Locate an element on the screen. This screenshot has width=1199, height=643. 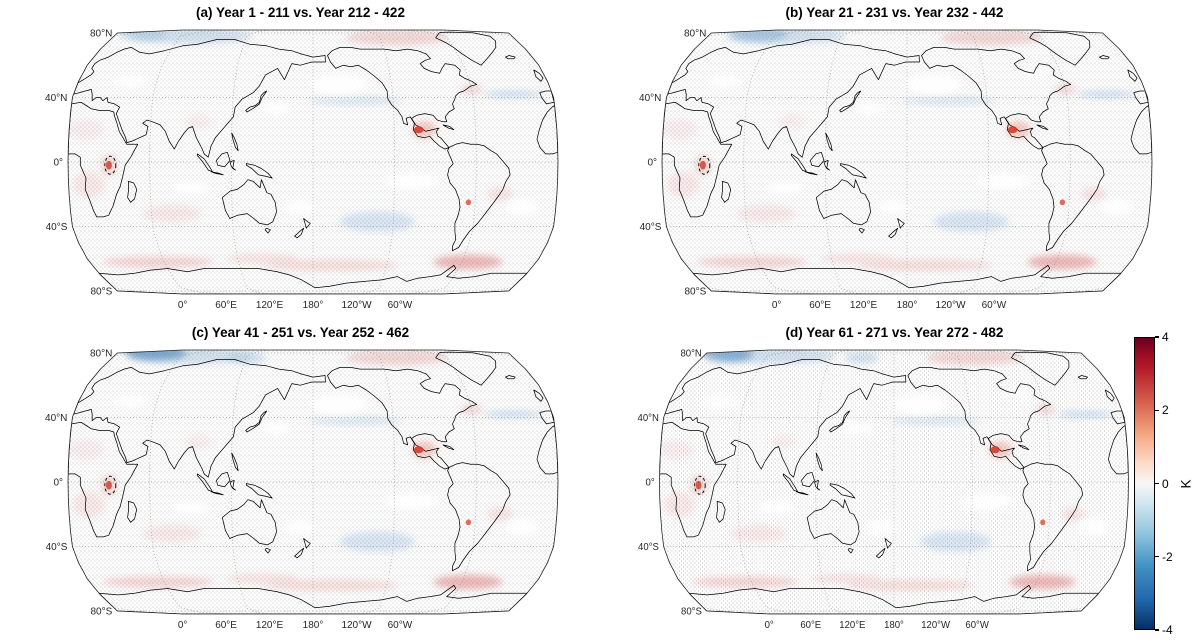
colorbar-tick-label: 0 is located at coordinates (1165, 483).